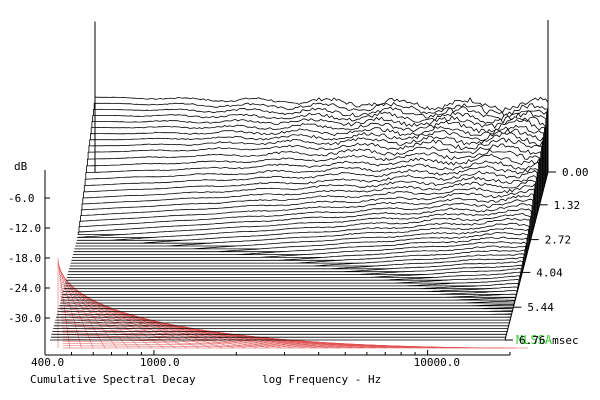  I want to click on x-tick-label: 400.0, so click(47, 362).